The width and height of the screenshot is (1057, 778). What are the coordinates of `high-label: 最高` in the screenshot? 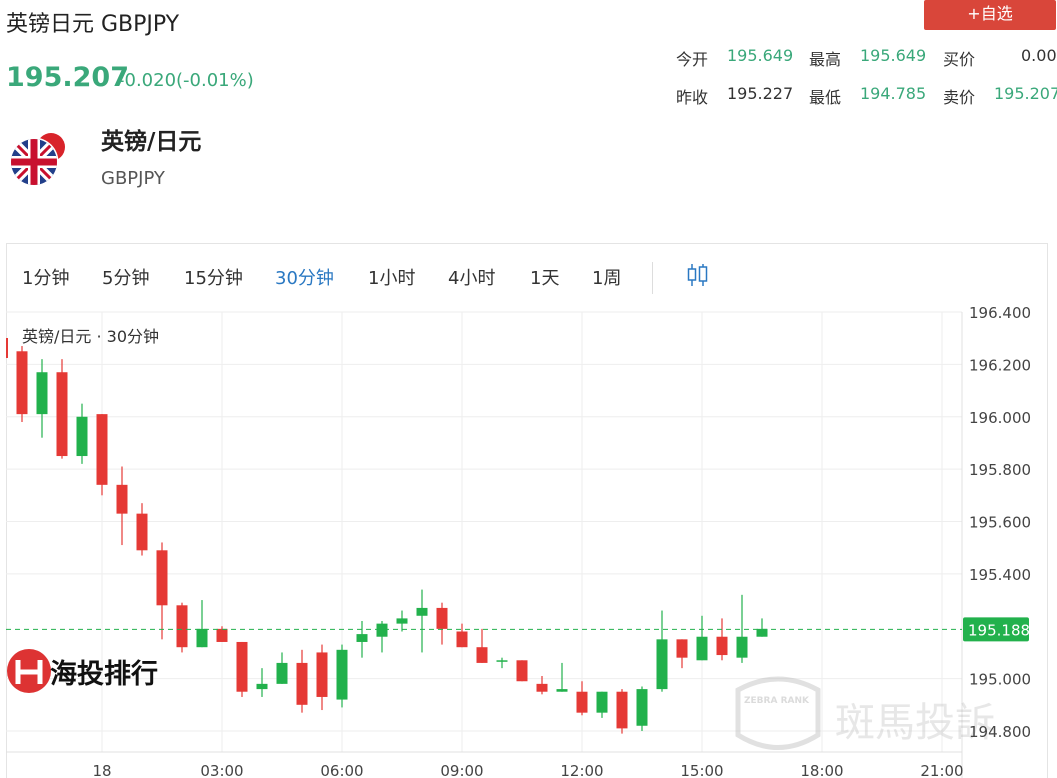 It's located at (825, 59).